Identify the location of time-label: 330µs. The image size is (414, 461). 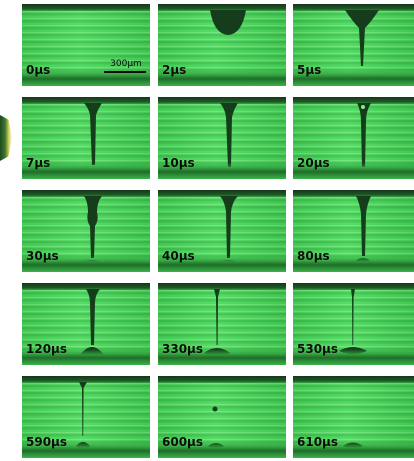
(183, 349).